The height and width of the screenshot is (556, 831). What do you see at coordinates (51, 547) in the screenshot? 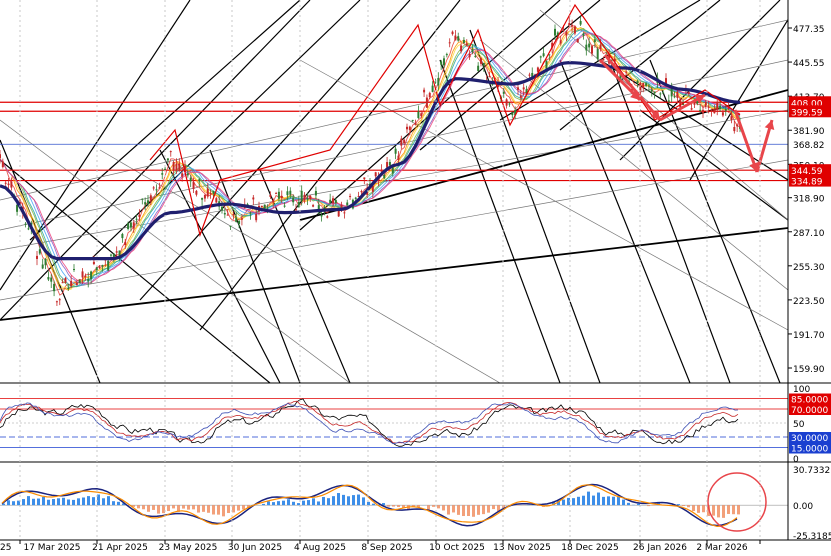
I see `time-tick-label: 17 Mar 2025` at bounding box center [51, 547].